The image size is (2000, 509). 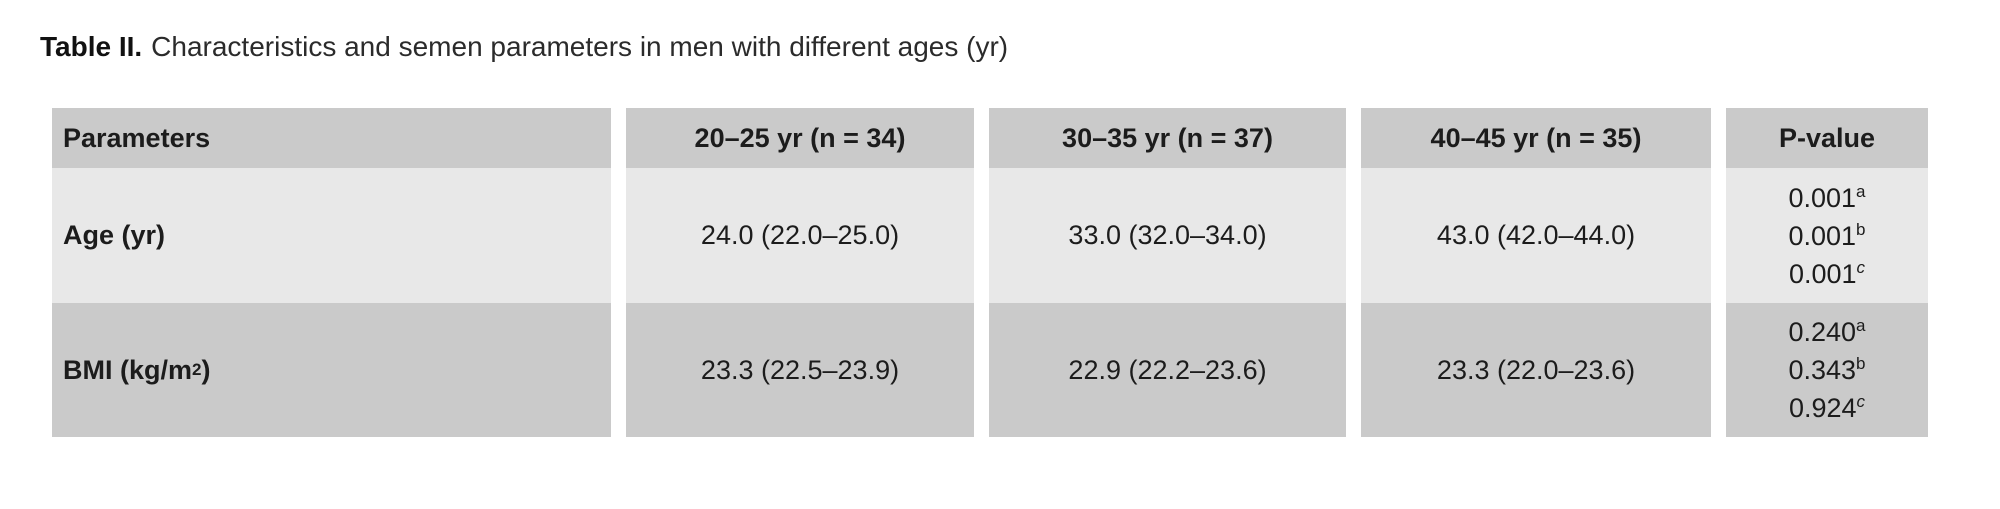 I want to click on parameter-text: BMI (kg/m, so click(x=128, y=369).